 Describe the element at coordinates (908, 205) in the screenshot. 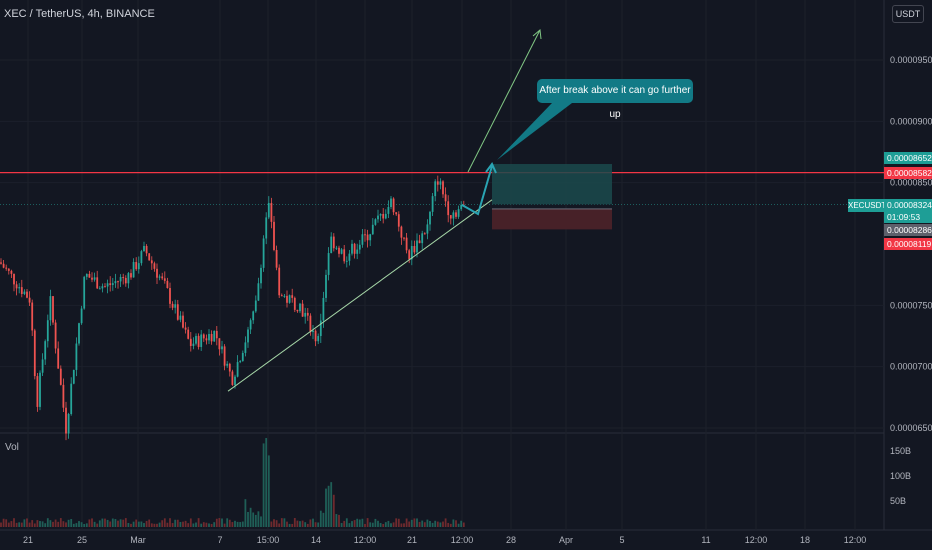

I see `last-price-tag: 0.00008324` at that location.